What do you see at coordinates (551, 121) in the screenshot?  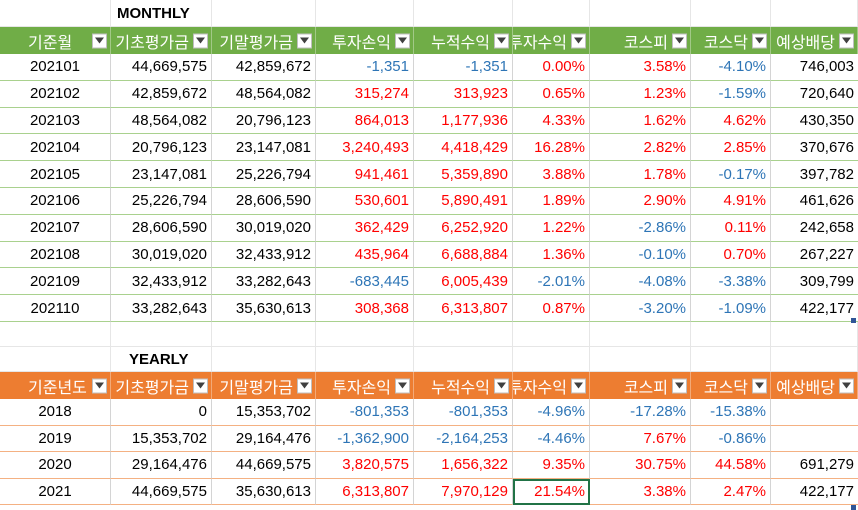 I see `table-cell: 4.33%` at bounding box center [551, 121].